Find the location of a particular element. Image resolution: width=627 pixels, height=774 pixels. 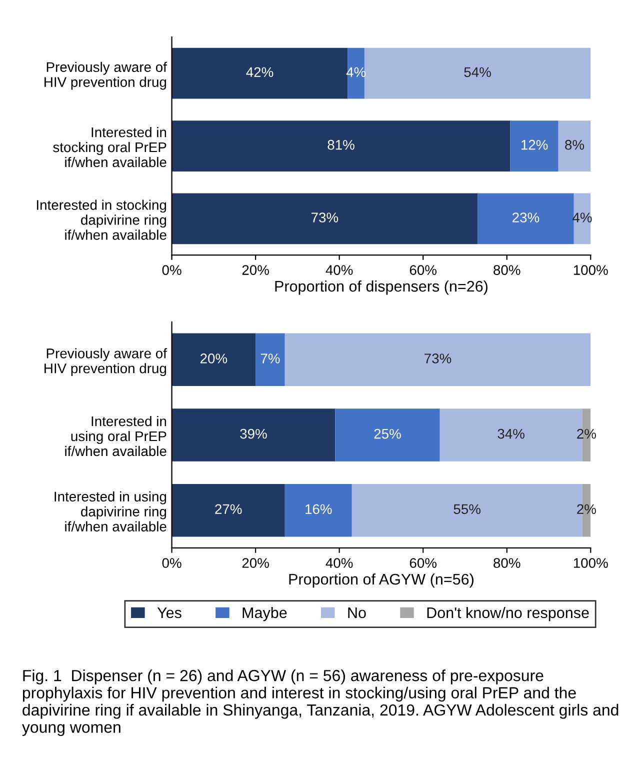

legend-label: Maybe is located at coordinates (264, 614).